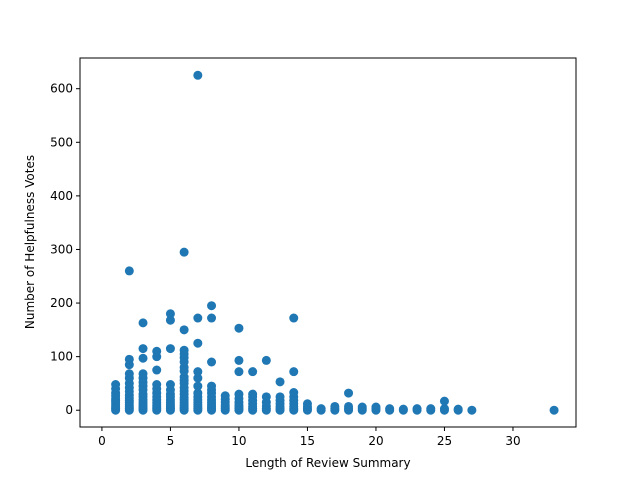  I want to click on y-tick-label: 100, so click(61, 357).